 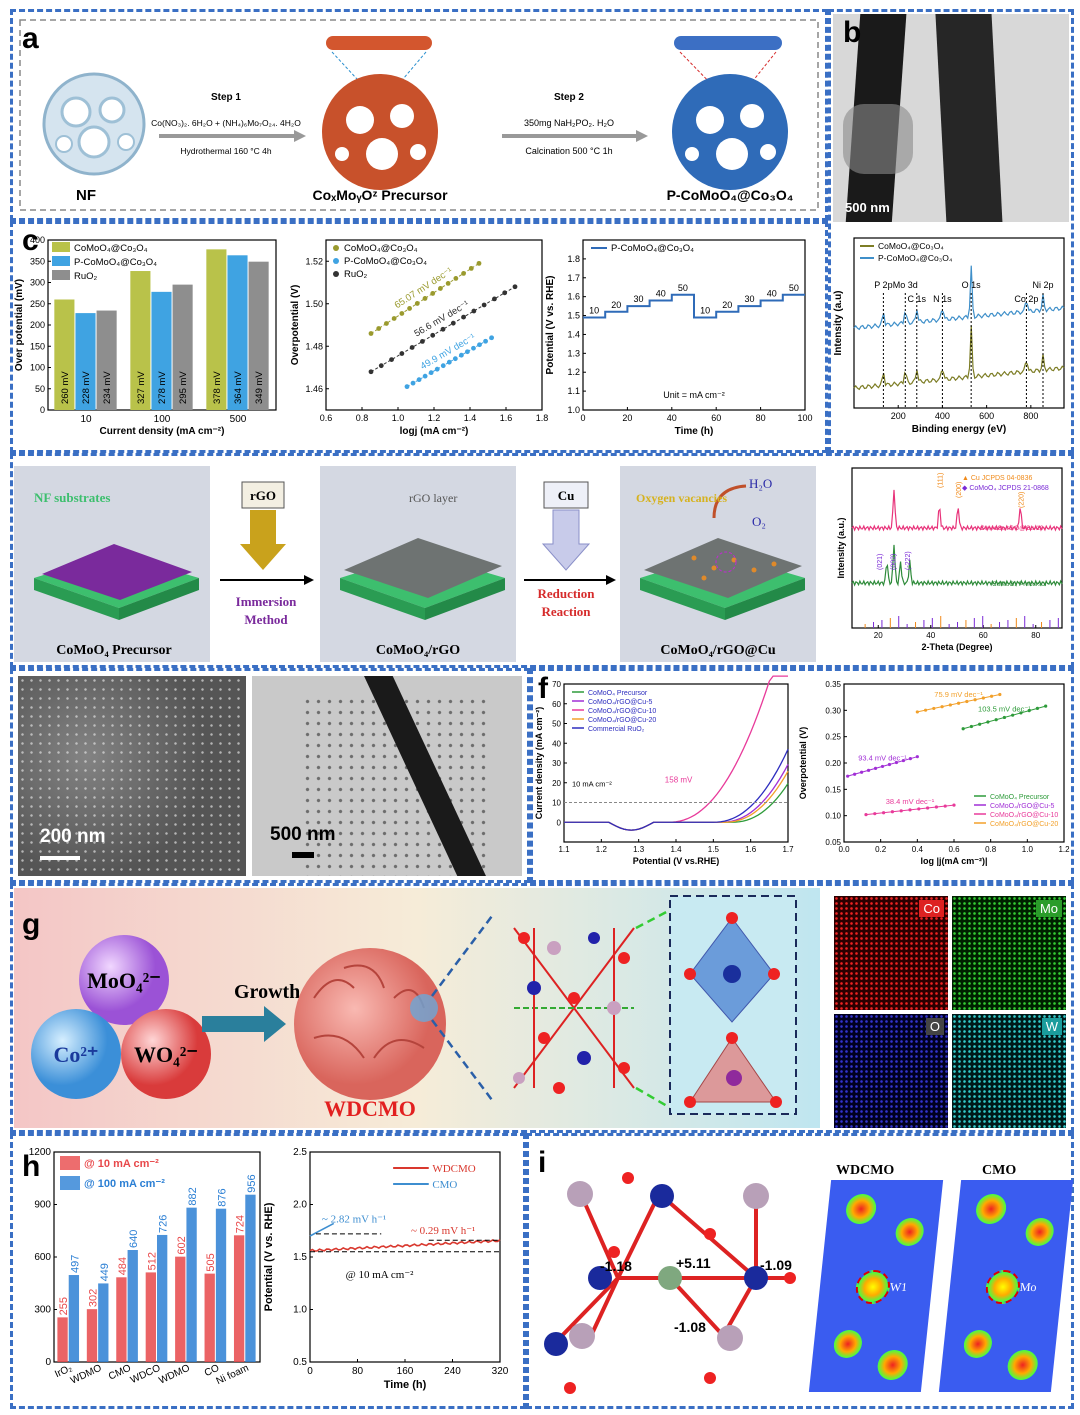 I want to click on h2o-arrow, so click(x=729, y=501).